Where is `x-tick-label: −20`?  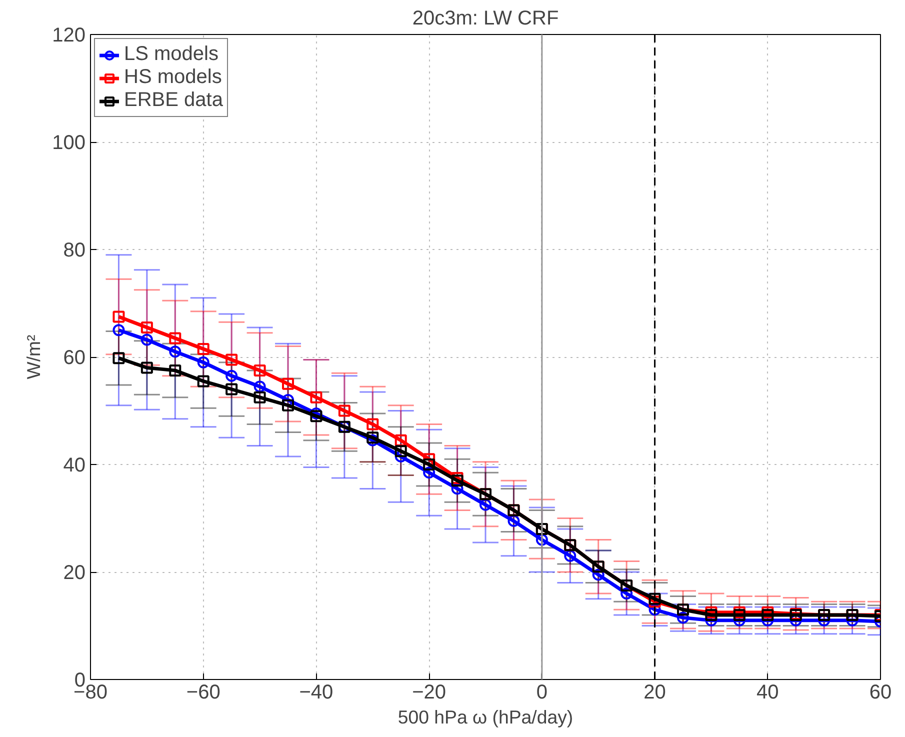
x-tick-label: −20 is located at coordinates (429, 693).